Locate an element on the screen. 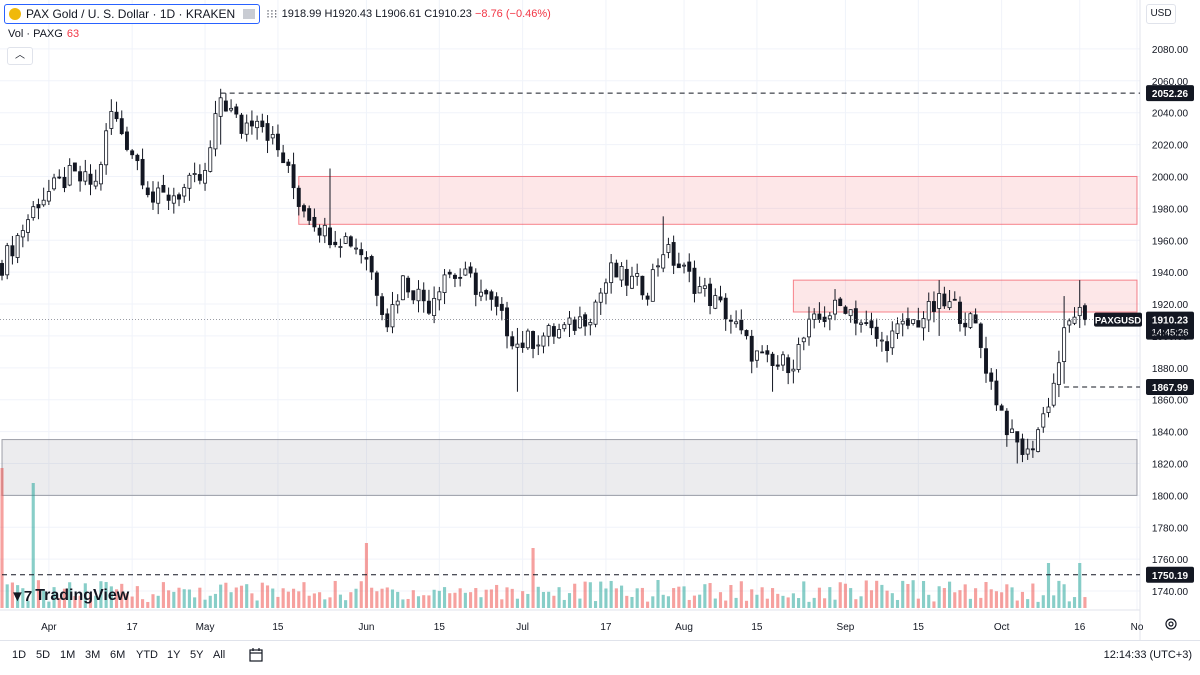 This screenshot has height=675, width=1200. timeframe-3m: 3M is located at coordinates (93, 655).